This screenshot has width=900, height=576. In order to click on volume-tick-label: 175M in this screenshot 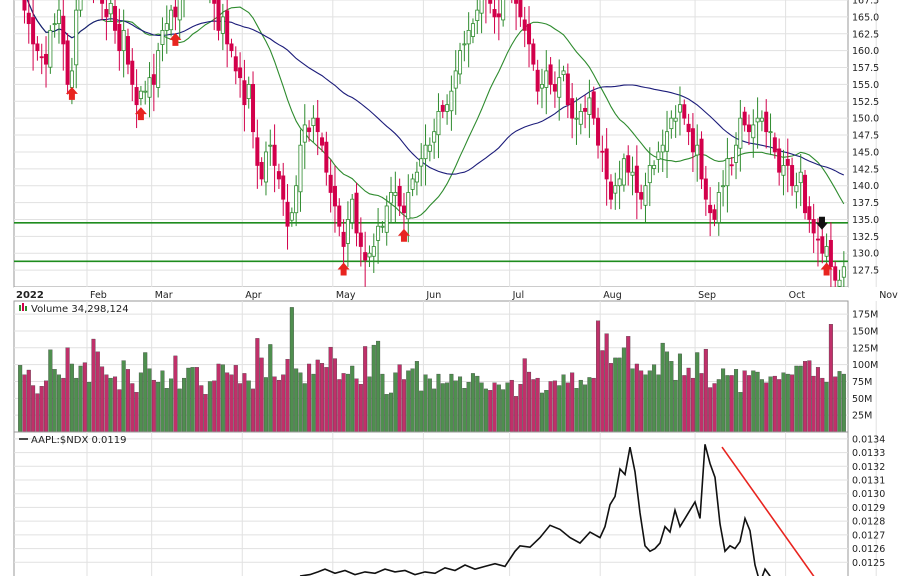, I will do `click(865, 315)`.